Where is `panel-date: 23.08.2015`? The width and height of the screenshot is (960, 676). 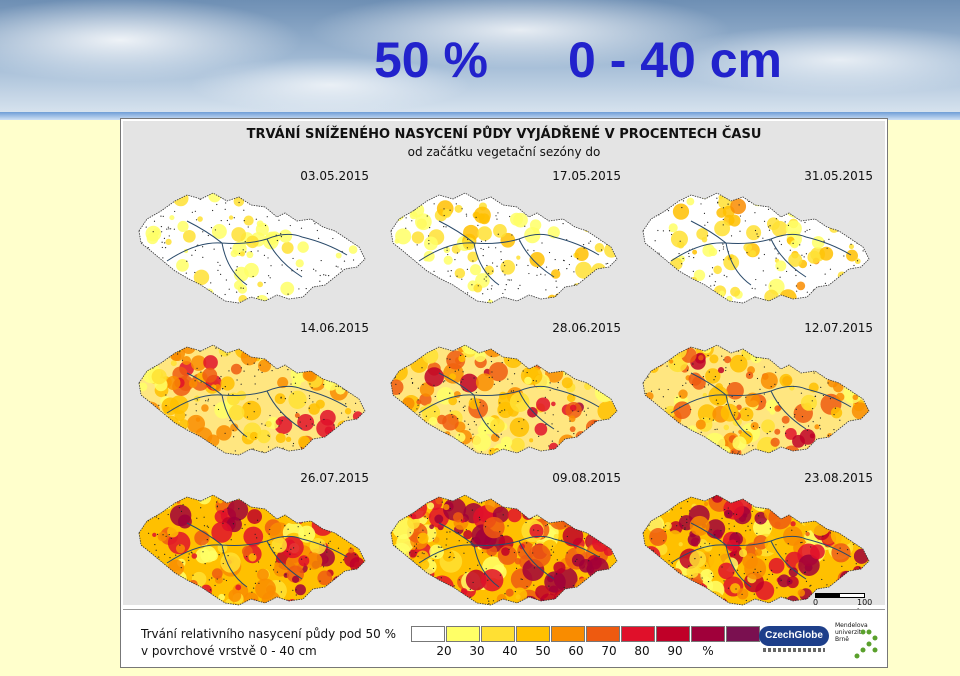 panel-date: 23.08.2015 is located at coordinates (838, 478).